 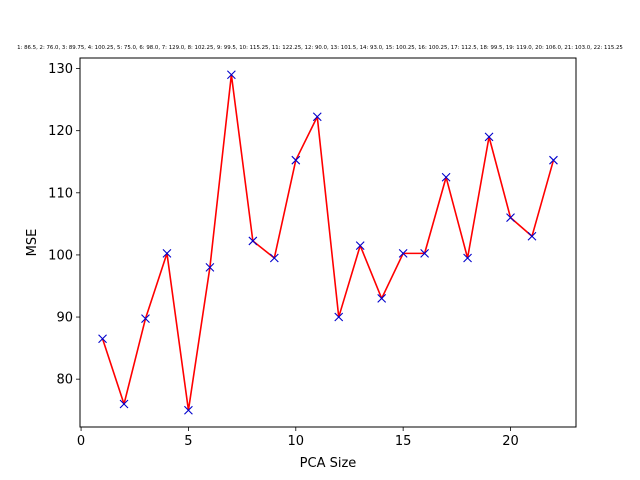 I want to click on x-tick-label: 15, so click(x=403, y=441).